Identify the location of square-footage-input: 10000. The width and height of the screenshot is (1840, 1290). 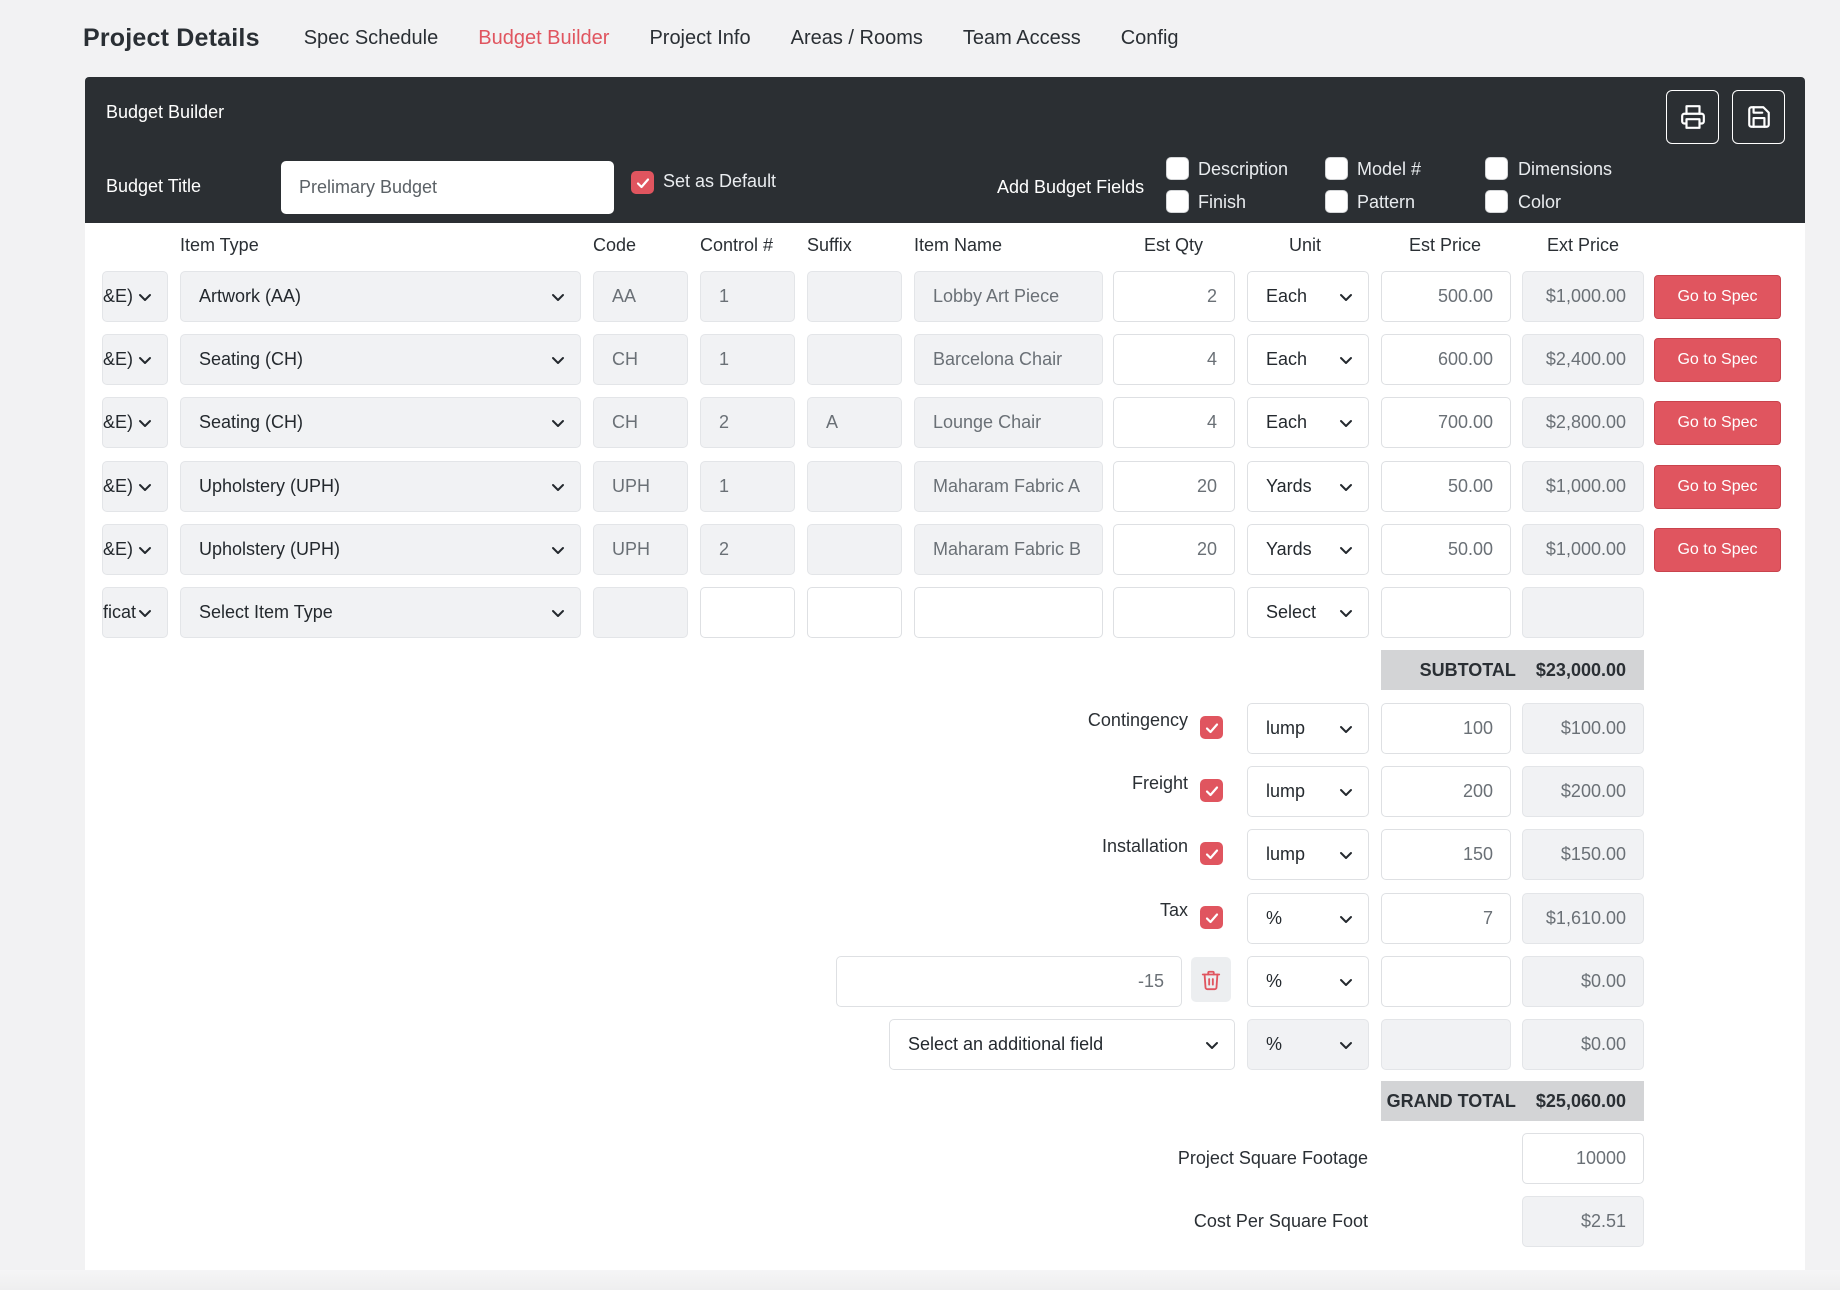
(1583, 1158).